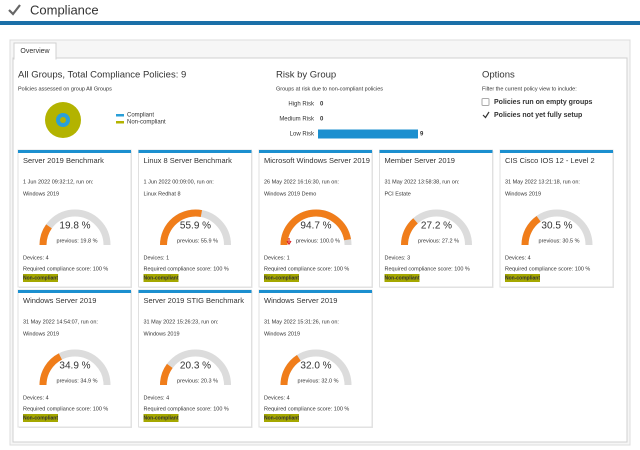  What do you see at coordinates (77, 381) in the screenshot?
I see `gauge-previous: previous: 34.9 %` at bounding box center [77, 381].